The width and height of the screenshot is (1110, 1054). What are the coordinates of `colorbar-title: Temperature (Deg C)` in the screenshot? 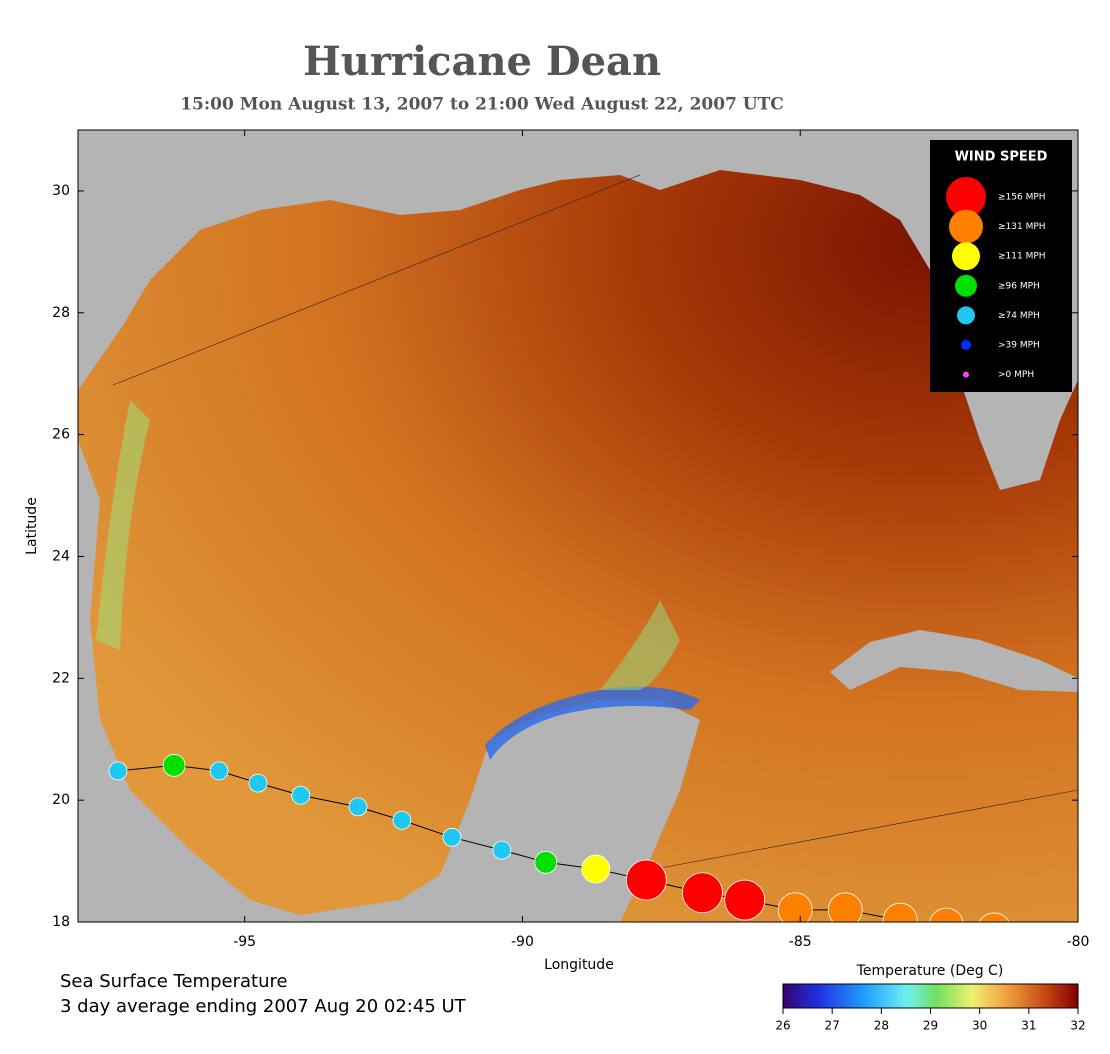 It's located at (930, 971).